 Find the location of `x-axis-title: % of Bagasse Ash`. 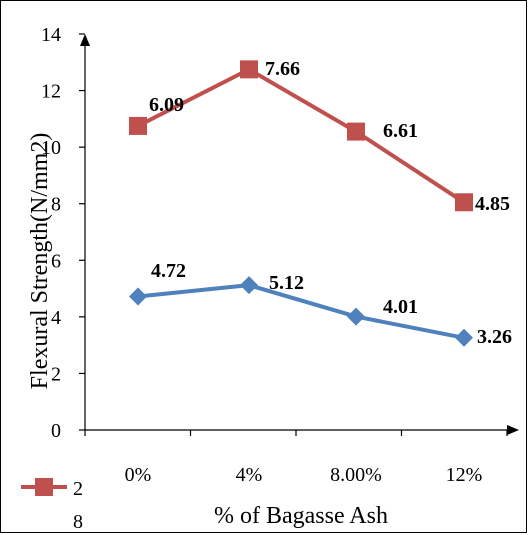

x-axis-title: % of Bagasse Ash is located at coordinates (301, 516).